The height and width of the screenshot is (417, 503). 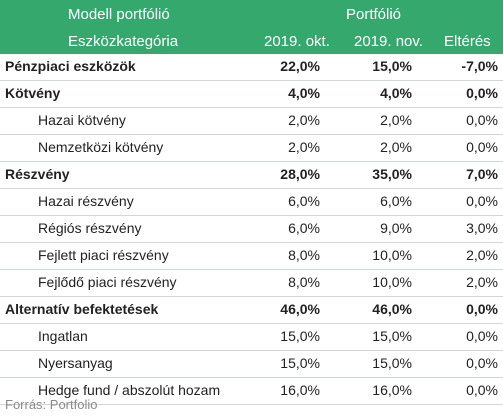 What do you see at coordinates (251, 283) in the screenshot?
I see `table-row: Fejlődő piaci részvény 8,0% 10,0% 2,0%` at bounding box center [251, 283].